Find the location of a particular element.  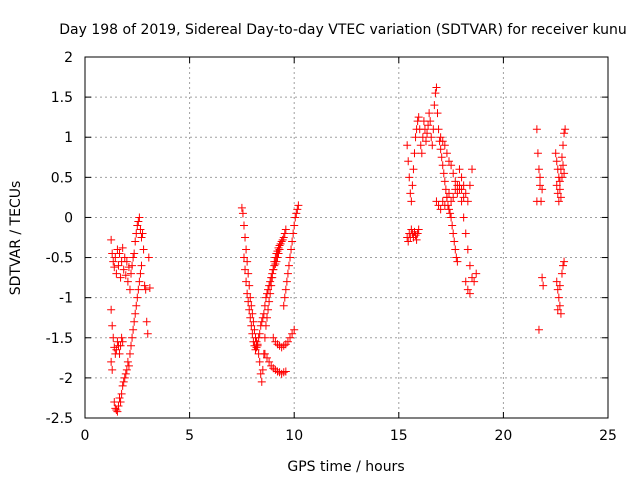

y-axis-label: SDTVAR / TECUs is located at coordinates (16, 238).